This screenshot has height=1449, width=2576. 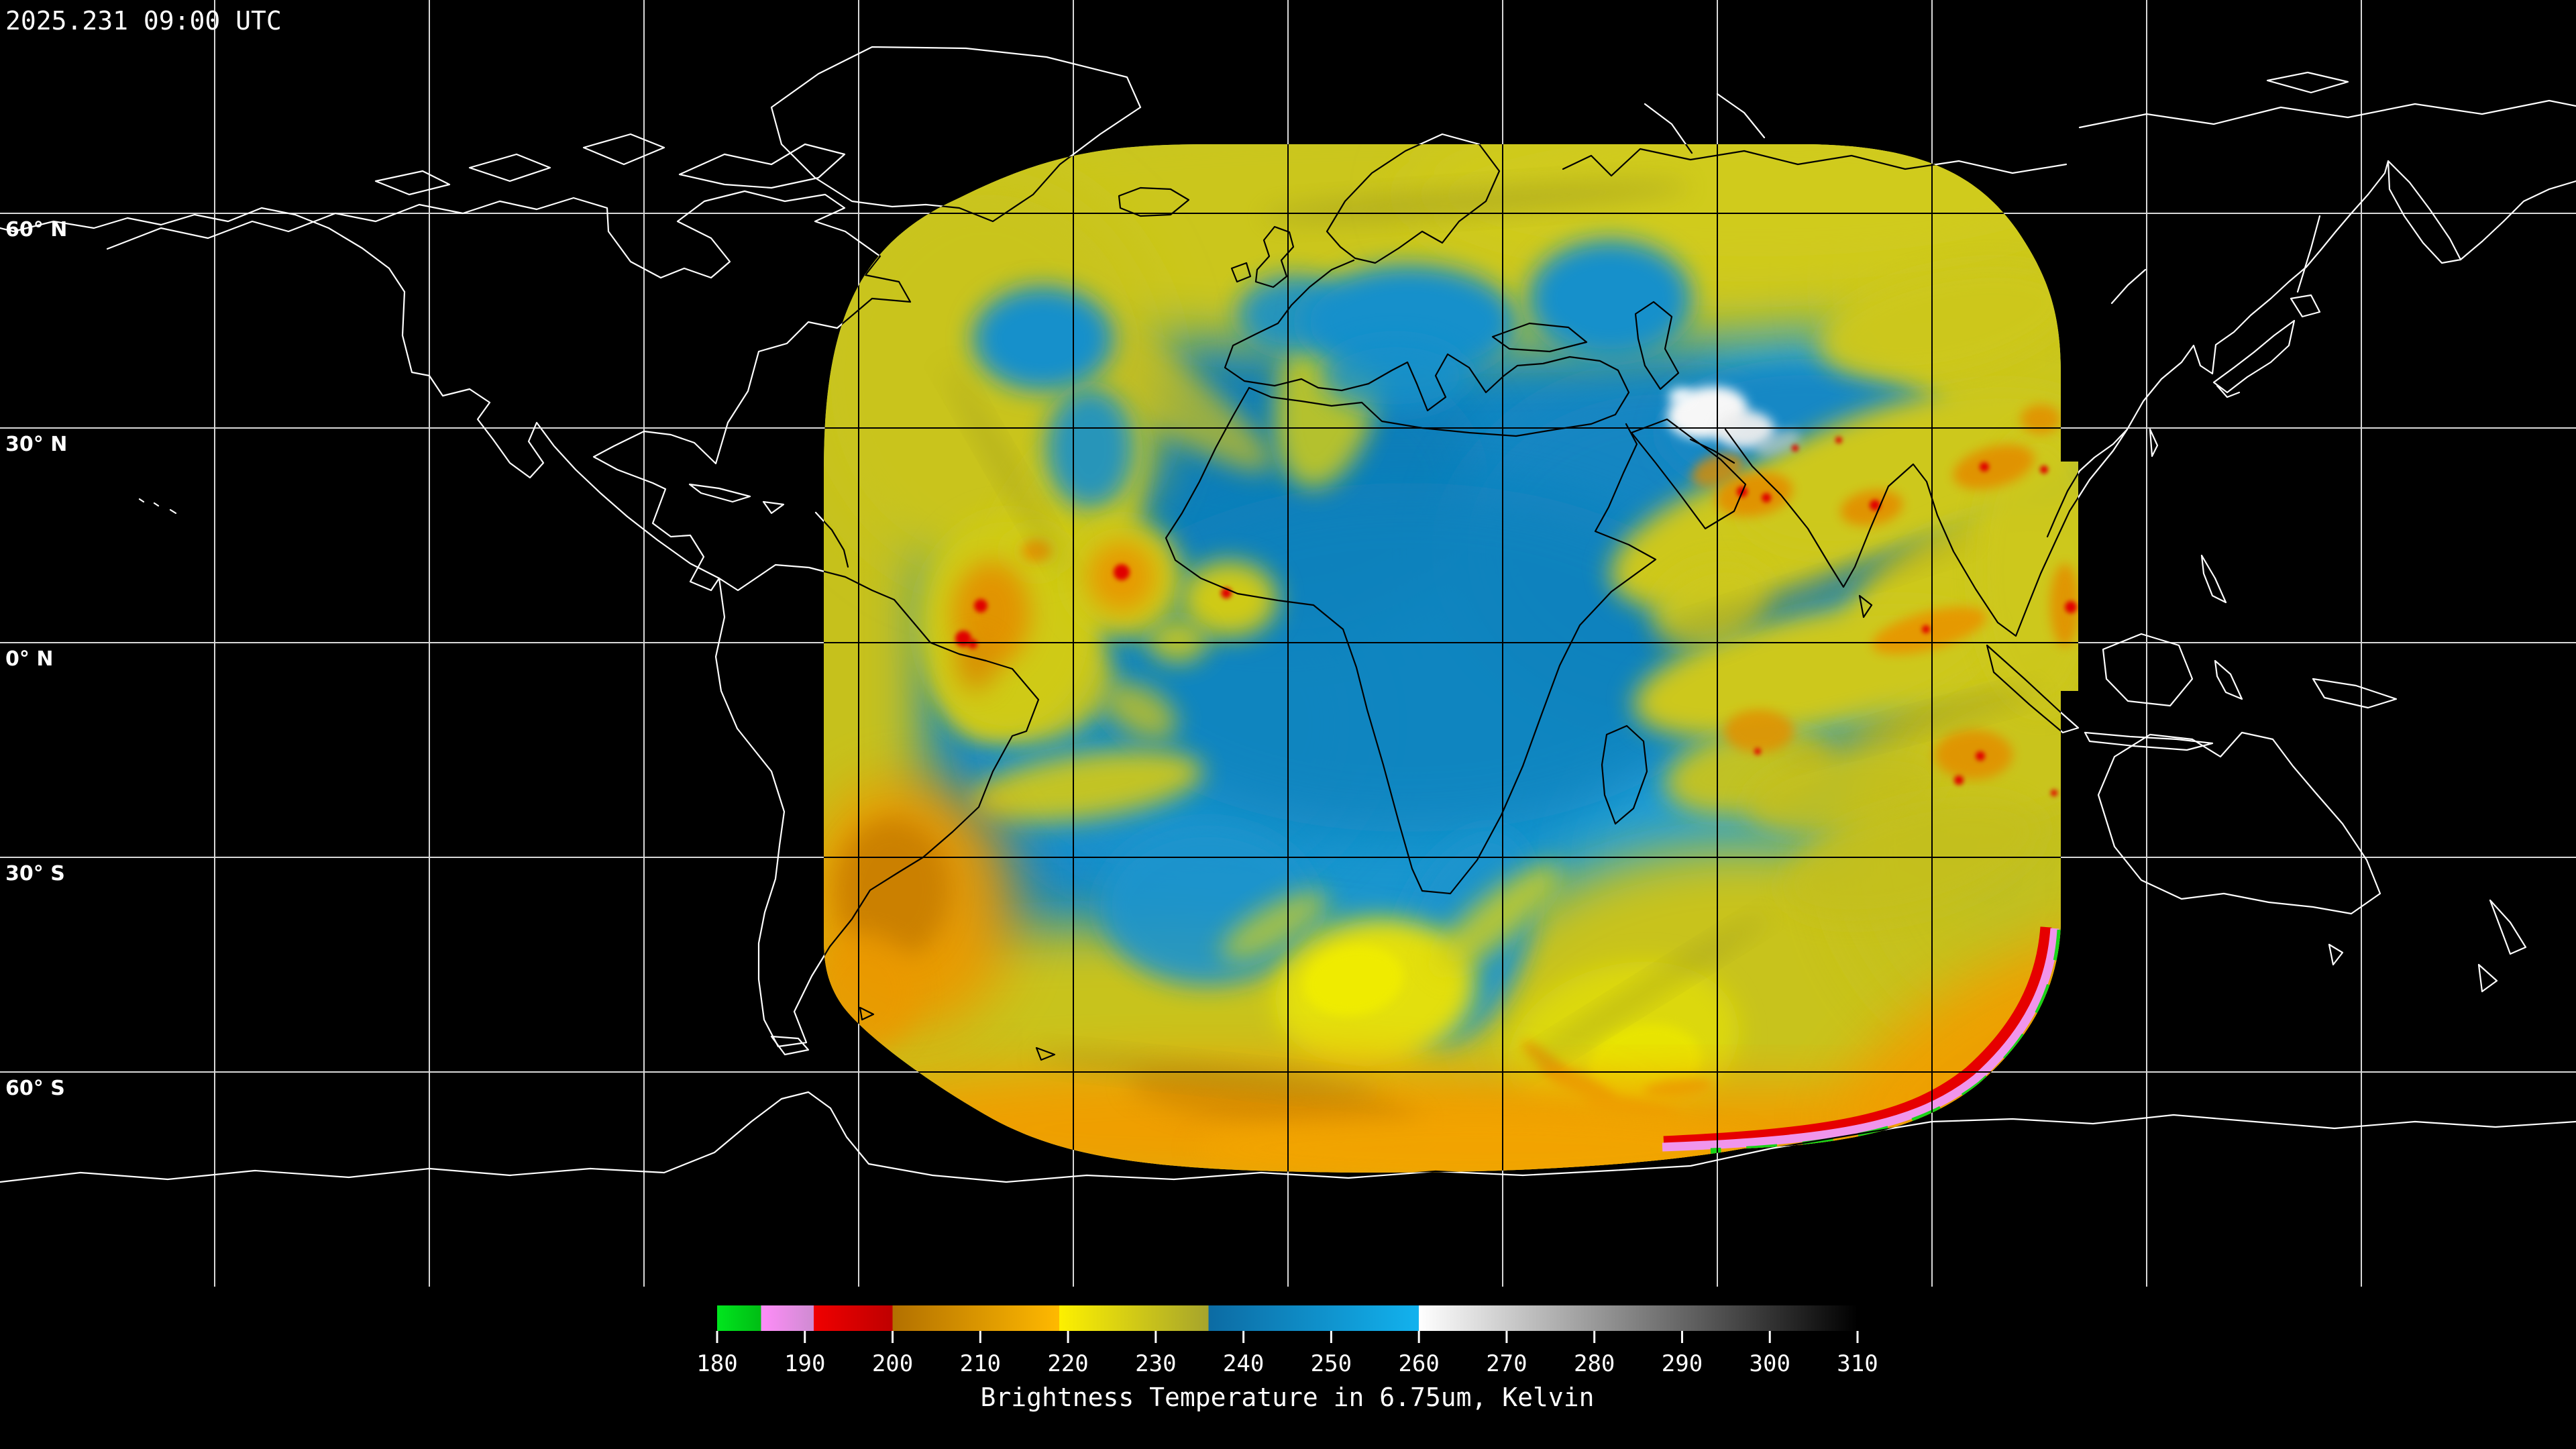 I want to click on latitude-label: 30° S, so click(x=35, y=873).